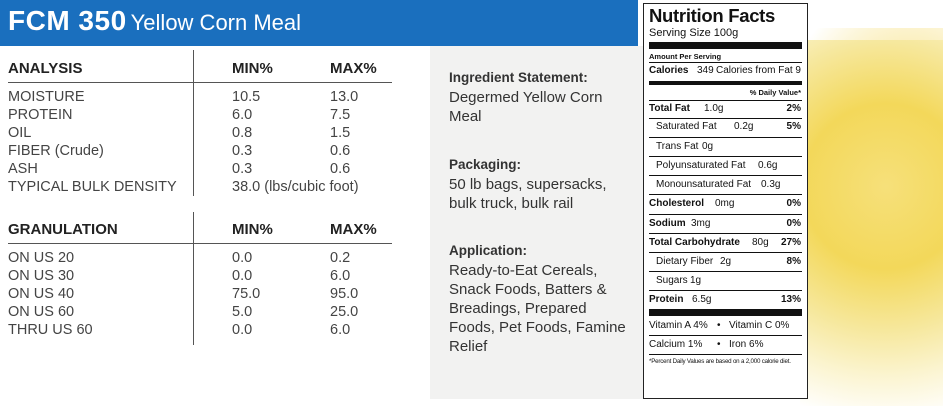  What do you see at coordinates (701, 223) in the screenshot?
I see `sodium-value: 3mg` at bounding box center [701, 223].